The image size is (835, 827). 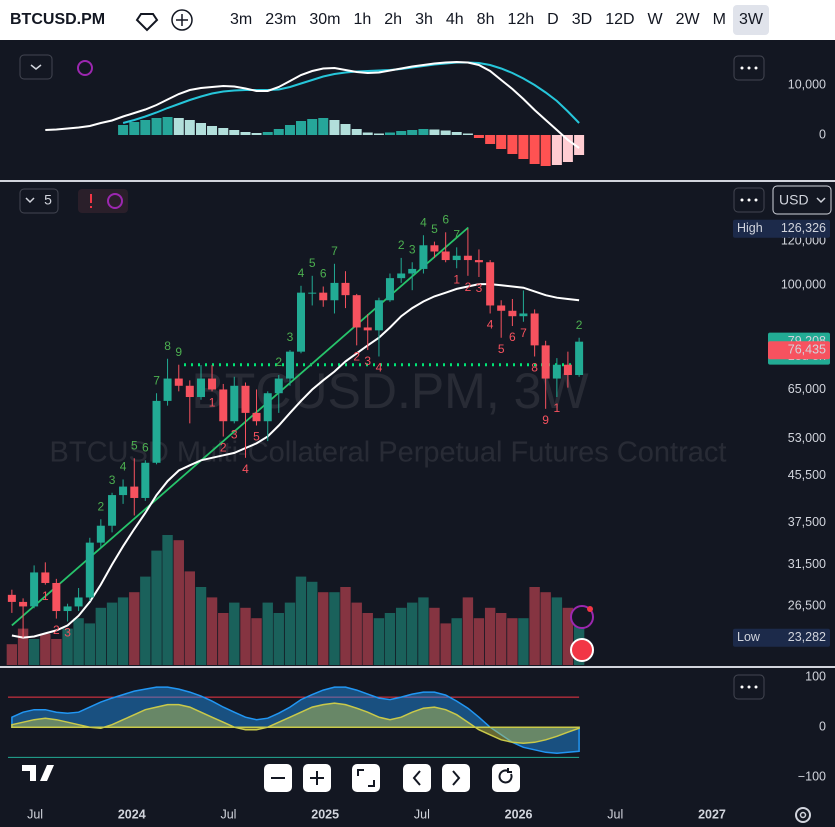 I want to click on interval-button: 3h, so click(x=424, y=19).